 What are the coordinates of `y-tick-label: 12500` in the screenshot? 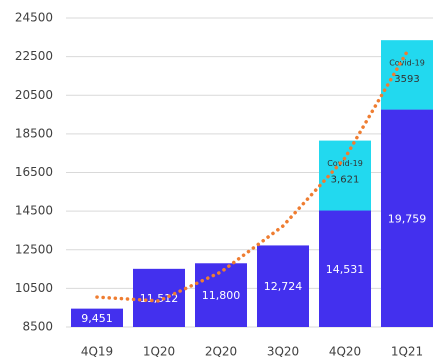 It's located at (34, 249).